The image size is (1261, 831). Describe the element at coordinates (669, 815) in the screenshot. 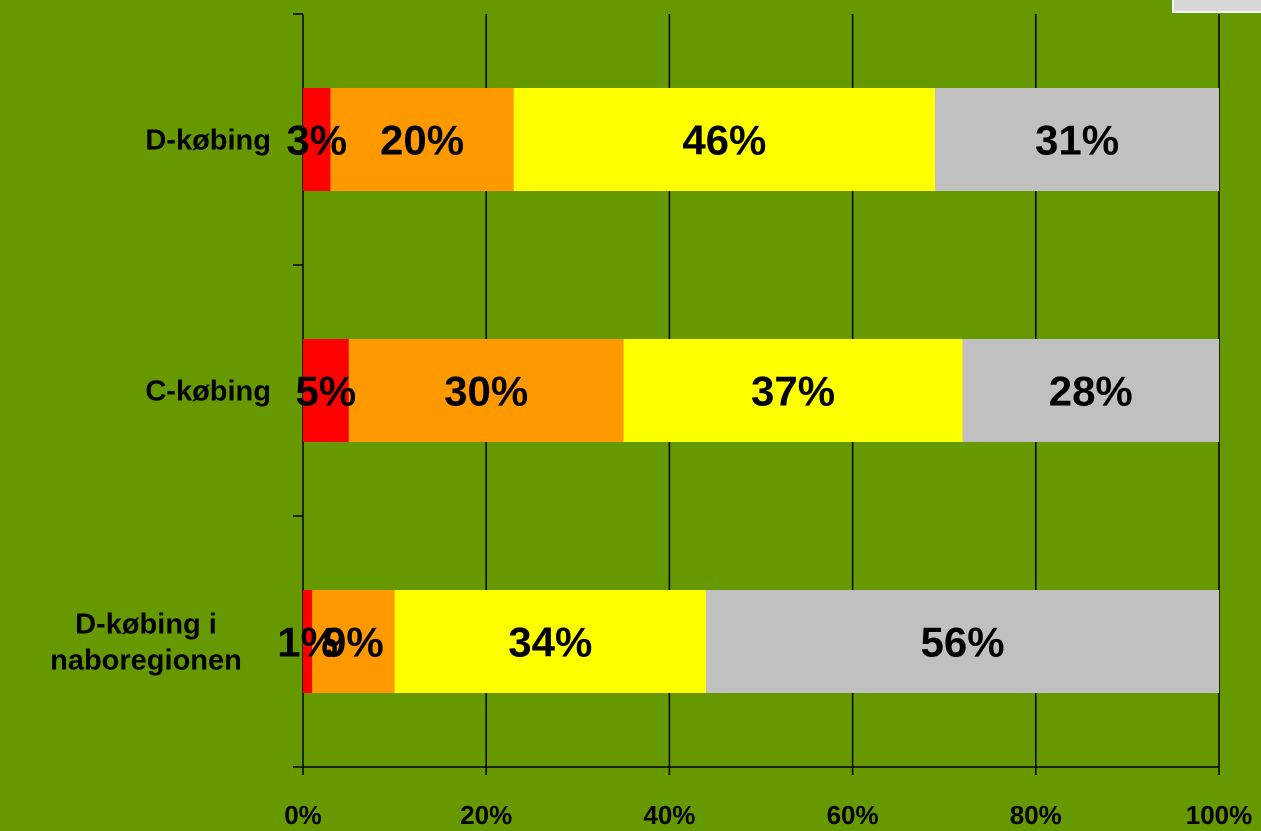

I see `x-tick-label: 40%` at that location.